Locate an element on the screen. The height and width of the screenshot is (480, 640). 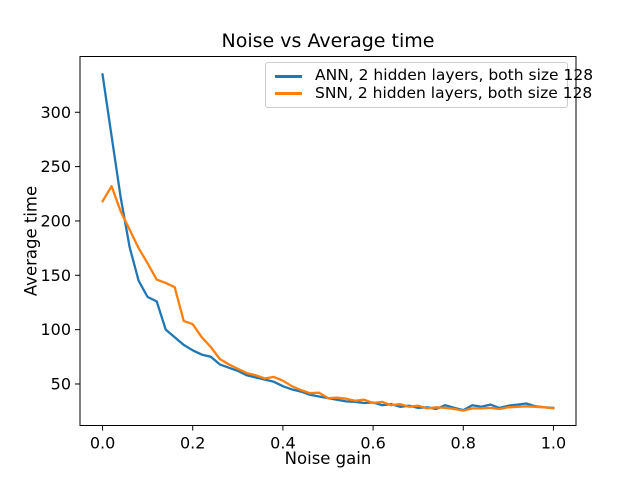
x-tick-label: 0.6 is located at coordinates (372, 443).